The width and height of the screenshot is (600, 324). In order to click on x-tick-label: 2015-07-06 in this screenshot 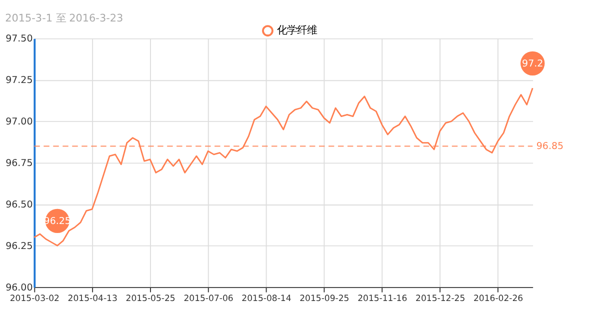, I will do `click(209, 299)`.